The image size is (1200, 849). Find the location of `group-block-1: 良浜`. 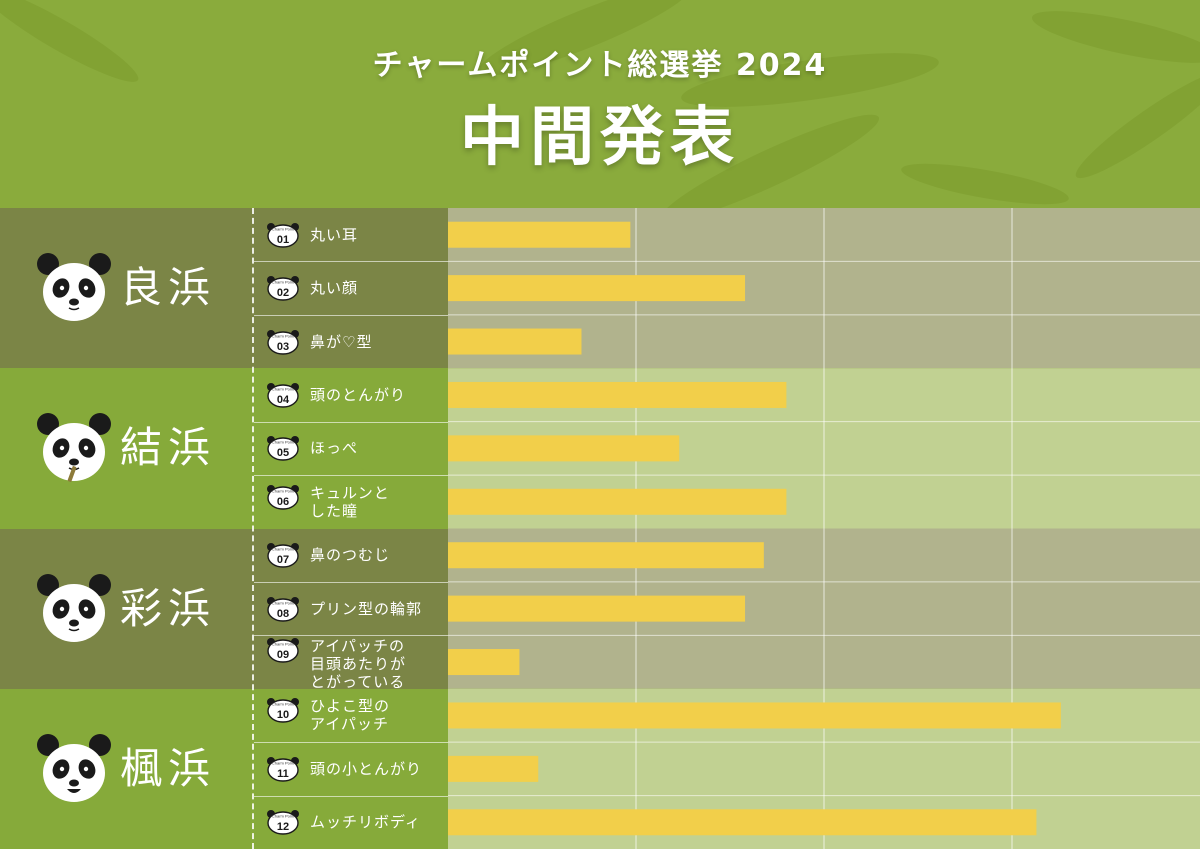

group-block-1: 良浜 is located at coordinates (224, 288).